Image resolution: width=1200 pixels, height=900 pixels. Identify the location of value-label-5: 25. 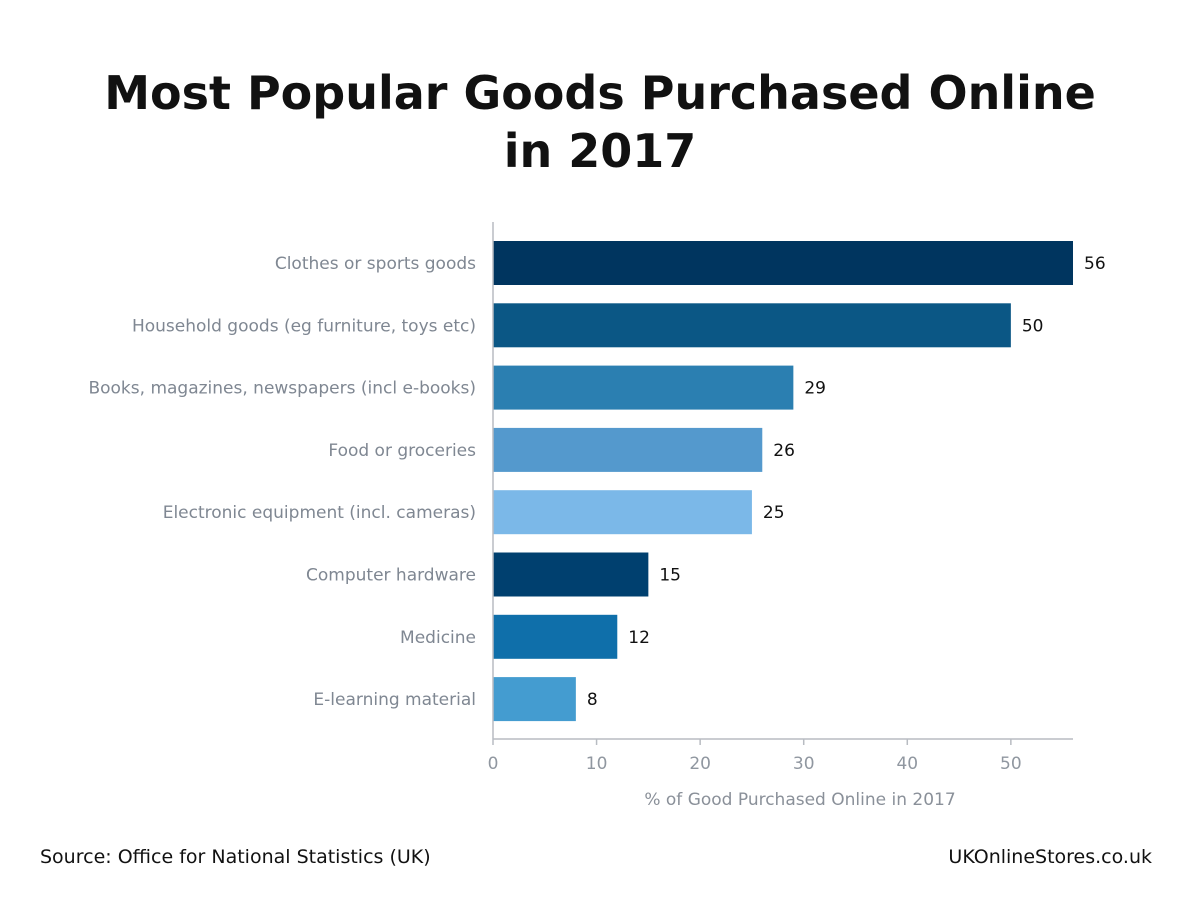
(774, 513).